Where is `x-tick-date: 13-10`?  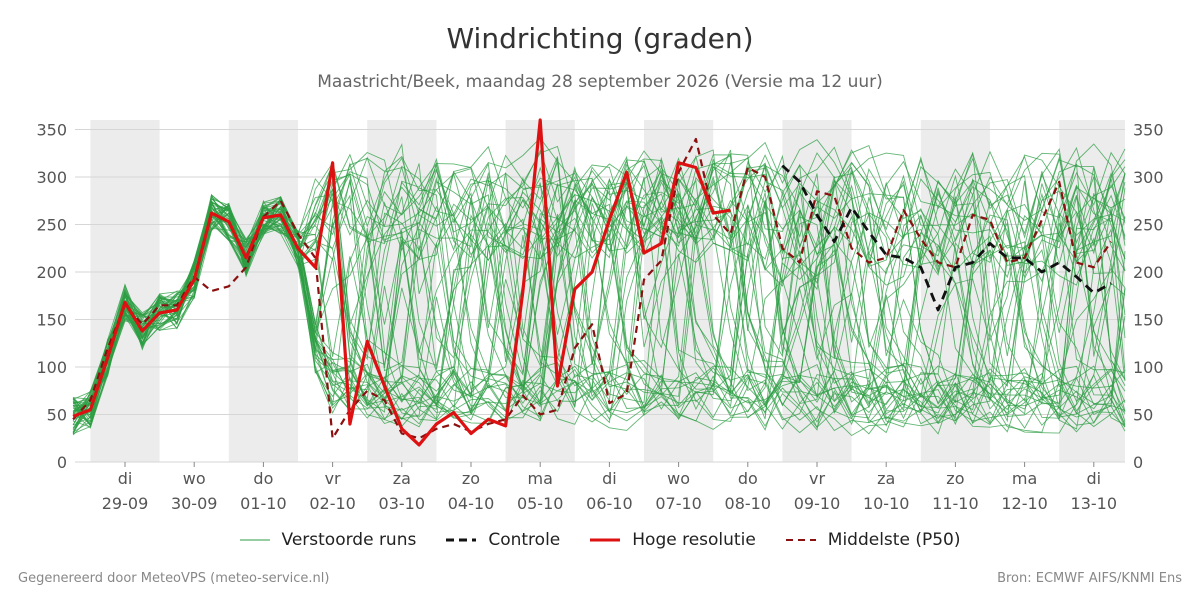
x-tick-date: 13-10 is located at coordinates (1094, 503).